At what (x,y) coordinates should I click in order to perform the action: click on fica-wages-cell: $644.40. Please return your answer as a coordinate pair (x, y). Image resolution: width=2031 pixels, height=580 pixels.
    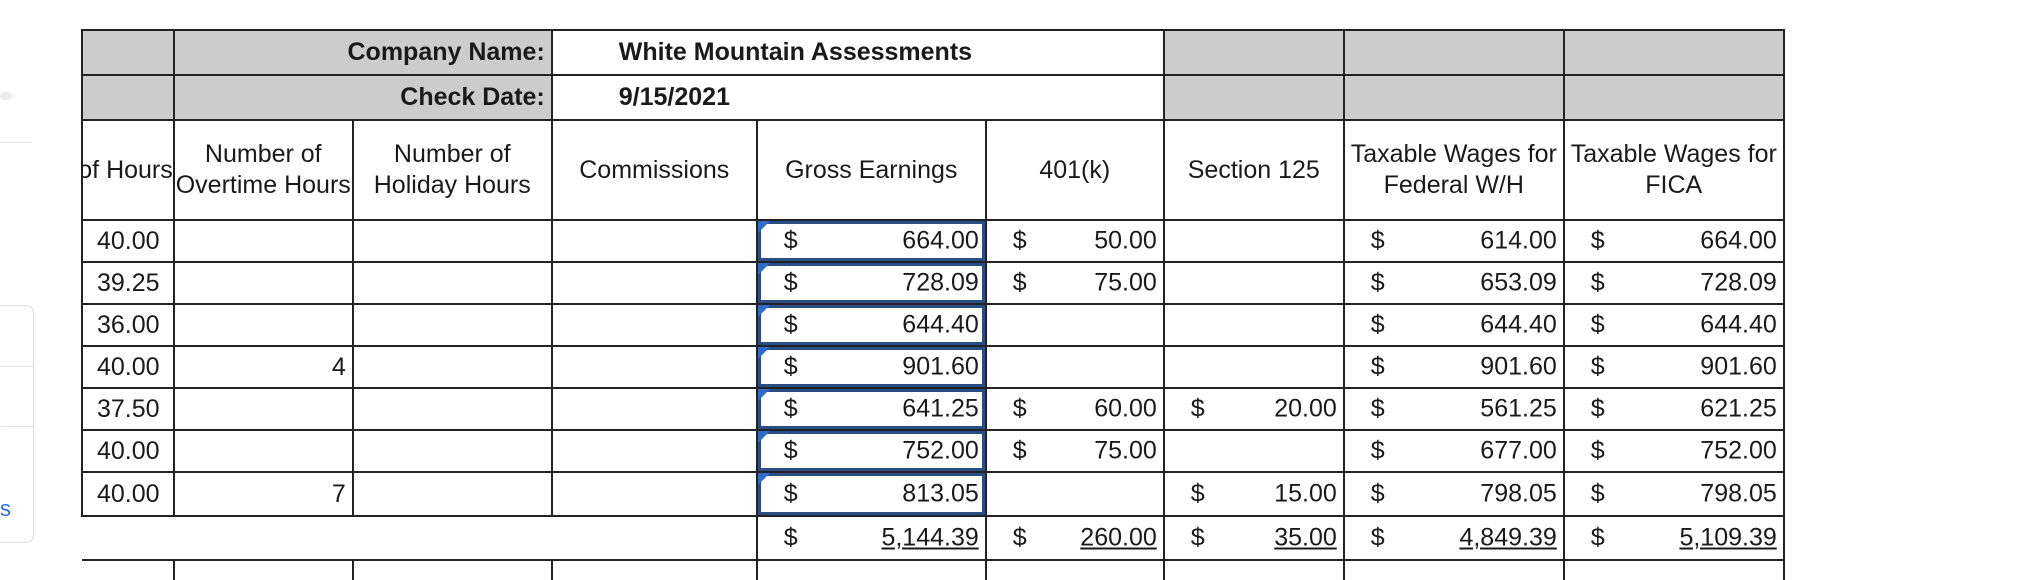
    Looking at the image, I should click on (1673, 325).